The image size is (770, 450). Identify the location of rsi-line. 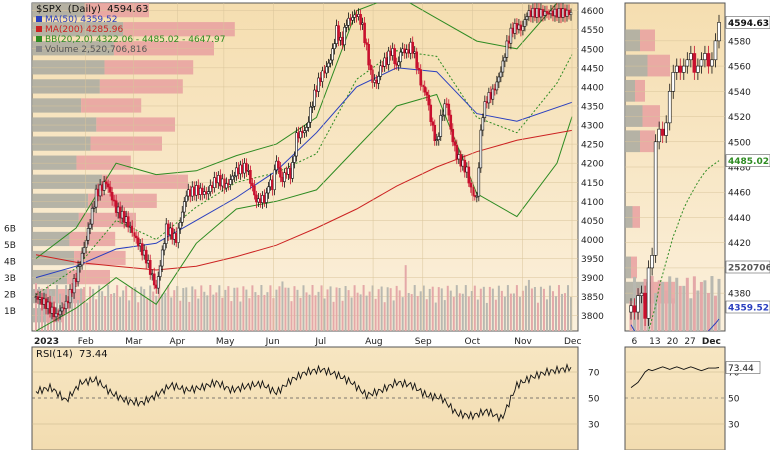
(303, 392).